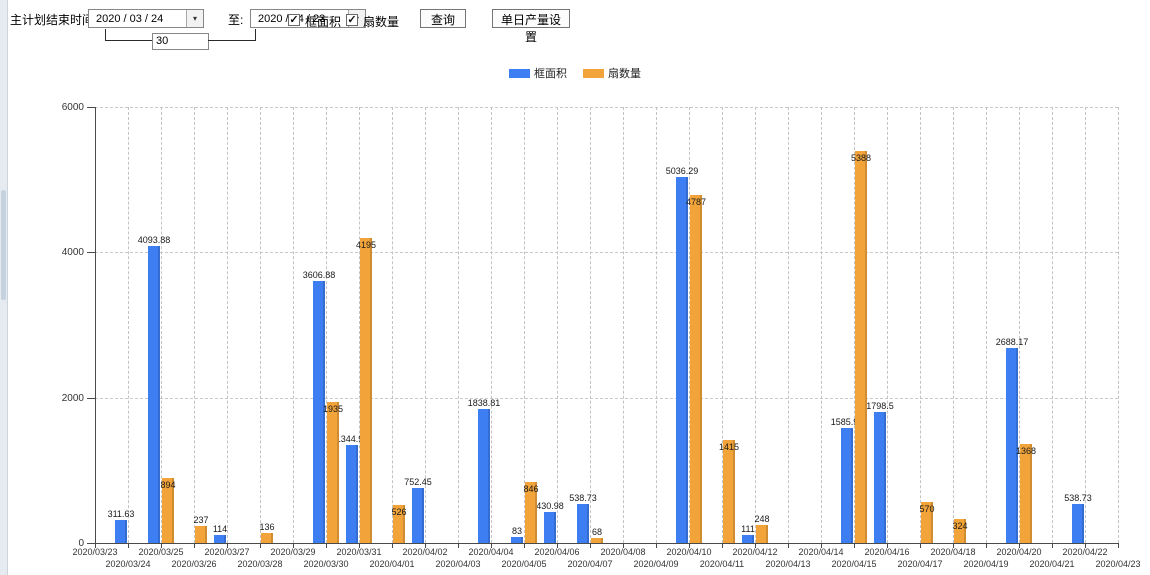 This screenshot has height=575, width=1150. I want to click on bar-框面积-2020/04/20, so click(1012, 445).